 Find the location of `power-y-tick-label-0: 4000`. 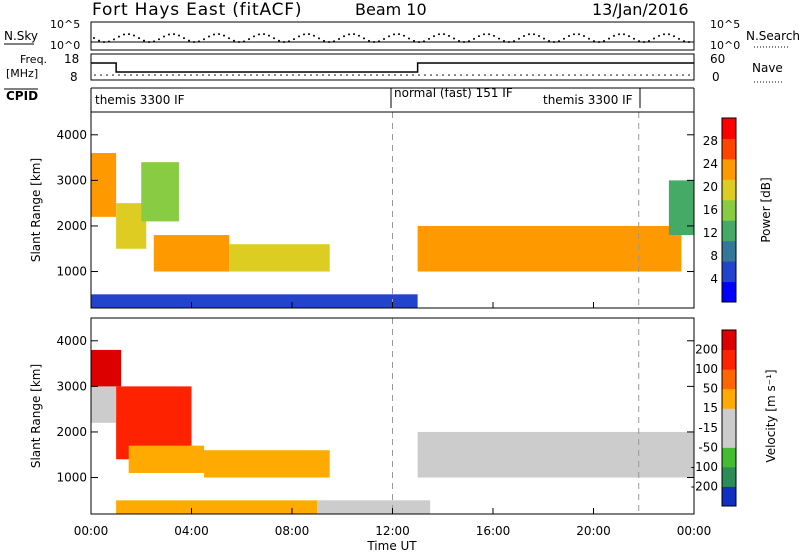

power-y-tick-label-0: 4000 is located at coordinates (71, 135).